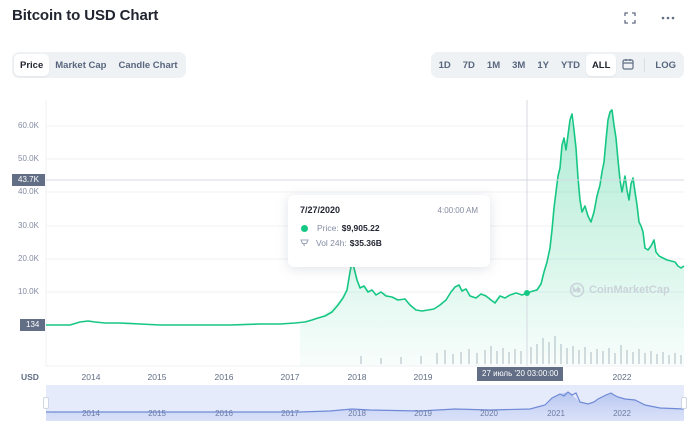  I want to click on navigator-label: 2018, so click(357, 413).